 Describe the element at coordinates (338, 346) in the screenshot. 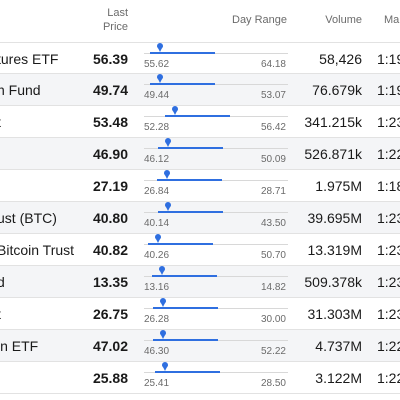

I see `volume-value: 4.737M` at that location.